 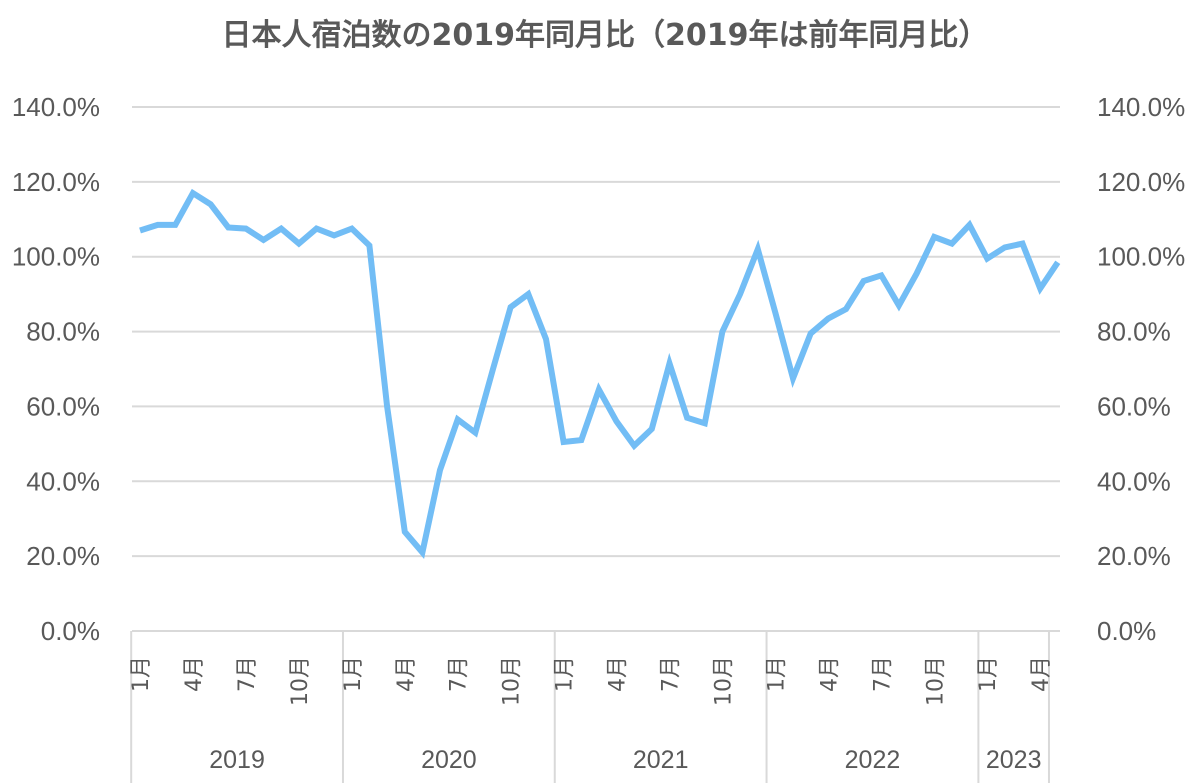 What do you see at coordinates (56, 257) in the screenshot?
I see `y-tick-label-left: 100.0%` at bounding box center [56, 257].